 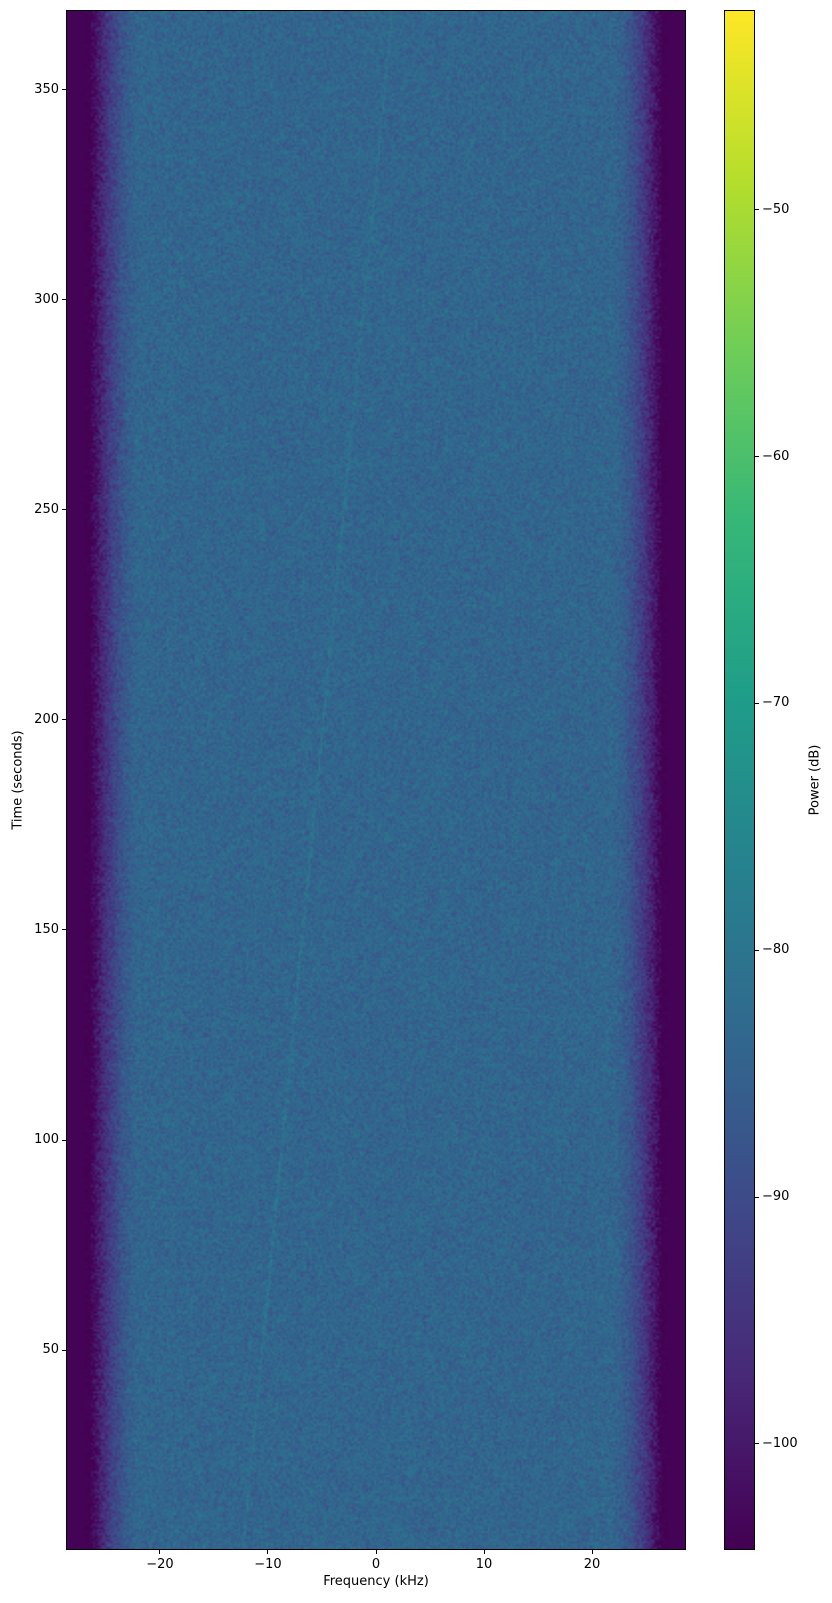 What do you see at coordinates (46, 89) in the screenshot?
I see `y-tick-label: 350` at bounding box center [46, 89].